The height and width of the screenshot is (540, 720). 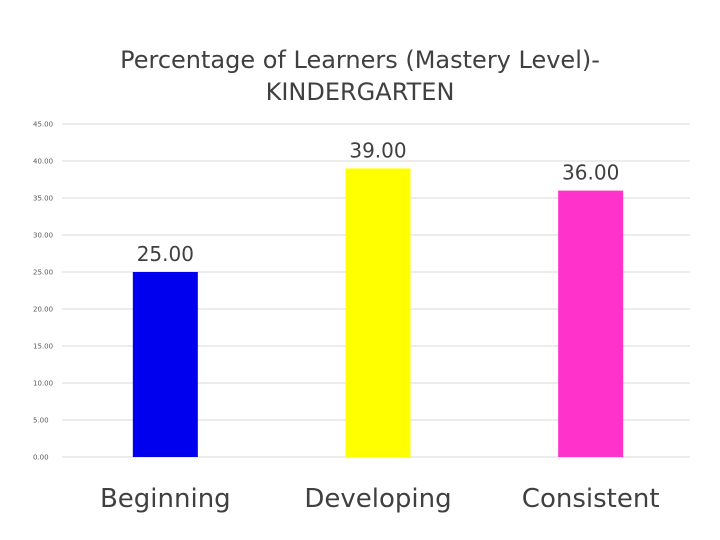 I want to click on y-tick-label: 35.00, so click(x=43, y=199).